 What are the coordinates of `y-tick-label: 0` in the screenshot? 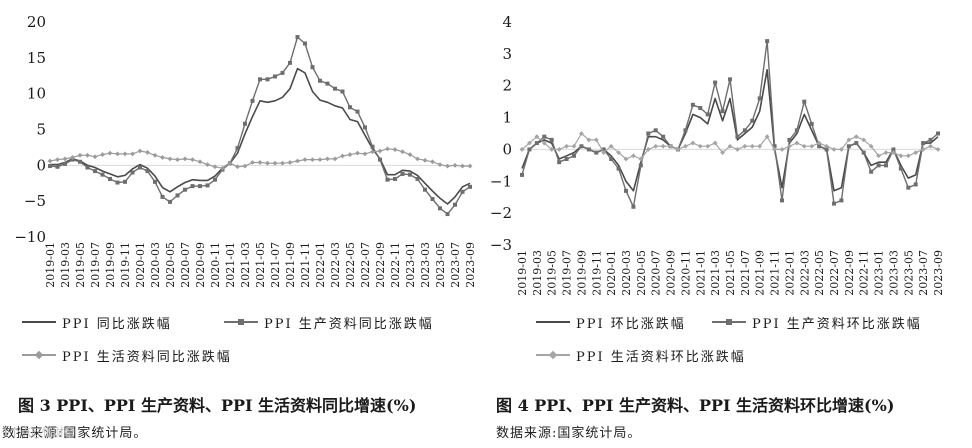 It's located at (507, 149).